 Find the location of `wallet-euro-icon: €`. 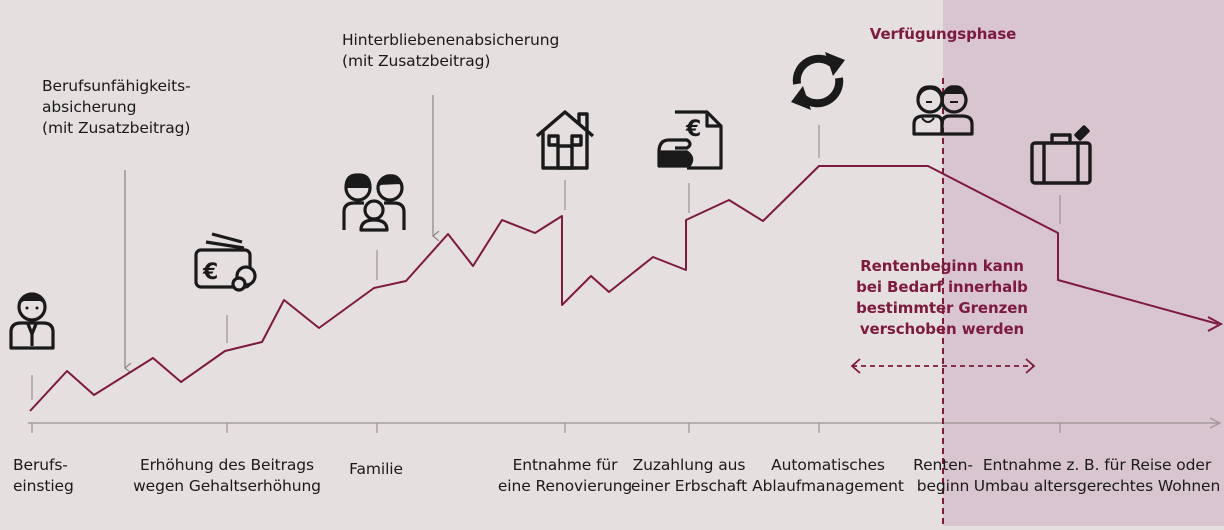

wallet-euro-icon: € is located at coordinates (225, 262).